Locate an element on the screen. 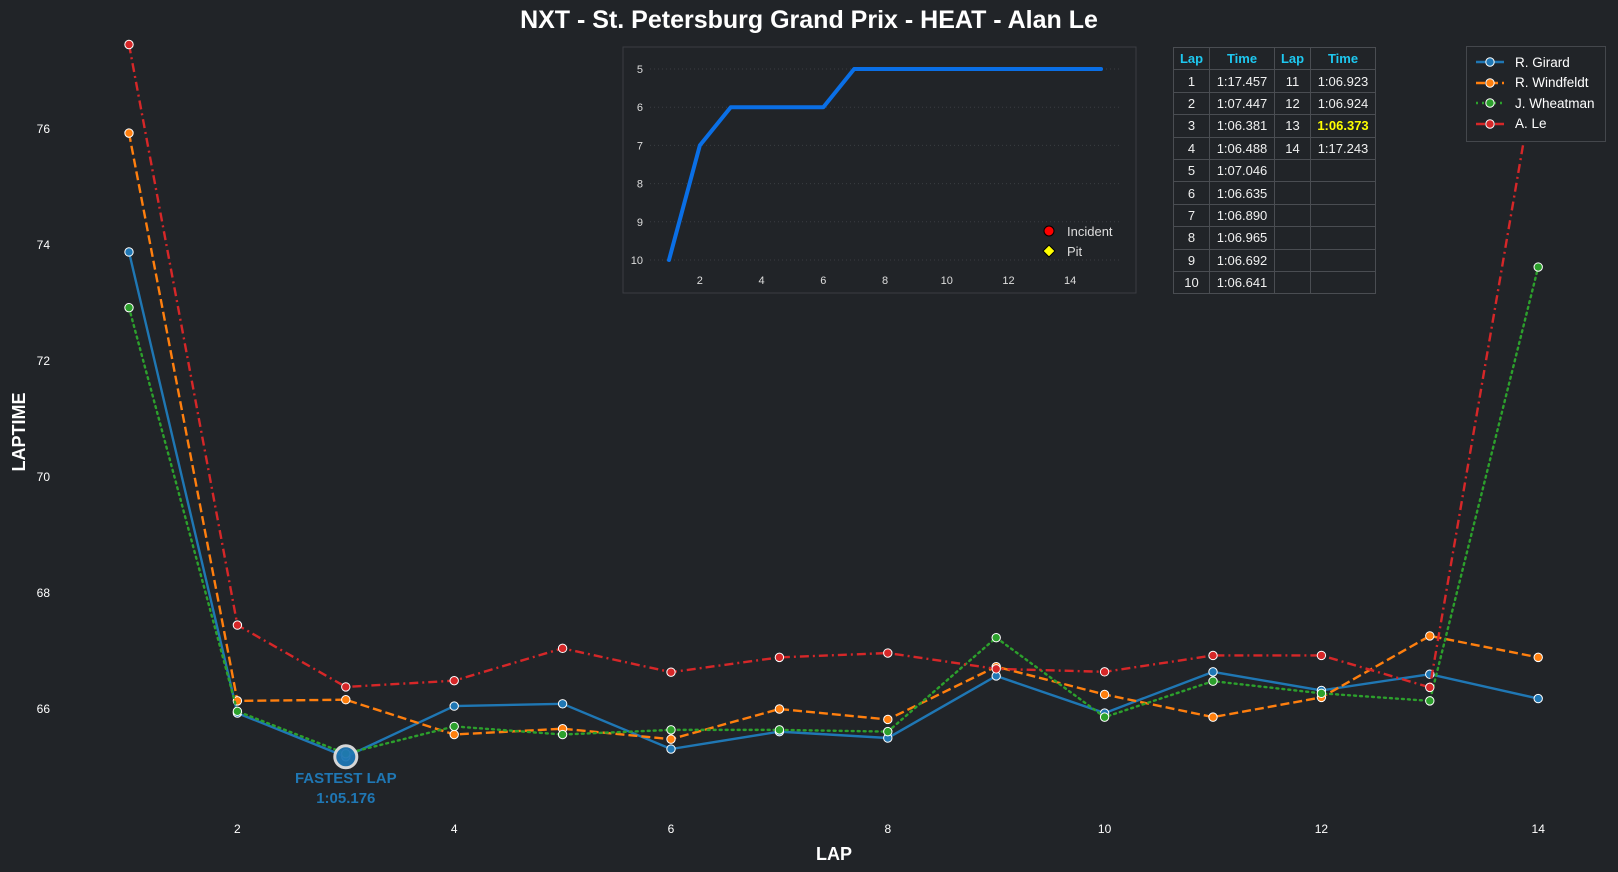  lap-time-cell: 1:06.924 is located at coordinates (1343, 103).